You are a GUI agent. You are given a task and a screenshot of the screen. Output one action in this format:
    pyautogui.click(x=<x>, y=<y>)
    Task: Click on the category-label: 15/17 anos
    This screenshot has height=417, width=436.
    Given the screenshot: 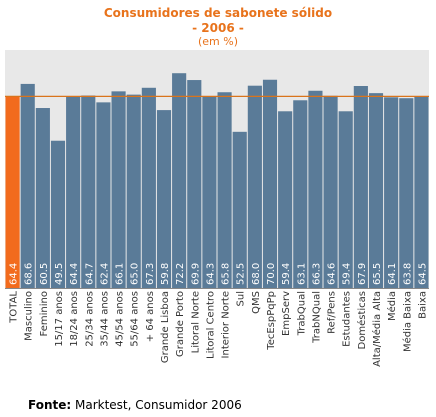 What is the action you would take?
    pyautogui.click(x=59, y=319)
    